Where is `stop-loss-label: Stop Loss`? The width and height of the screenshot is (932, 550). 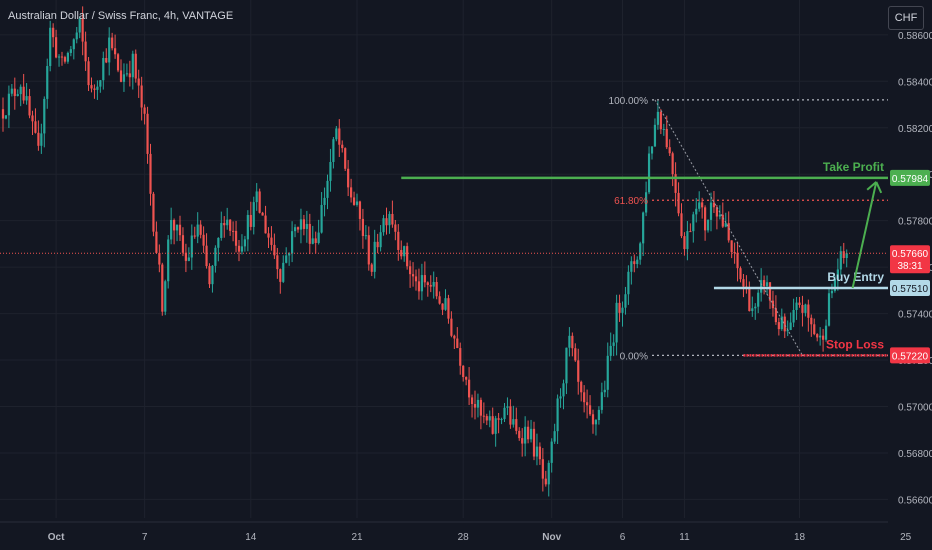 stop-loss-label: Stop Loss is located at coordinates (855, 344).